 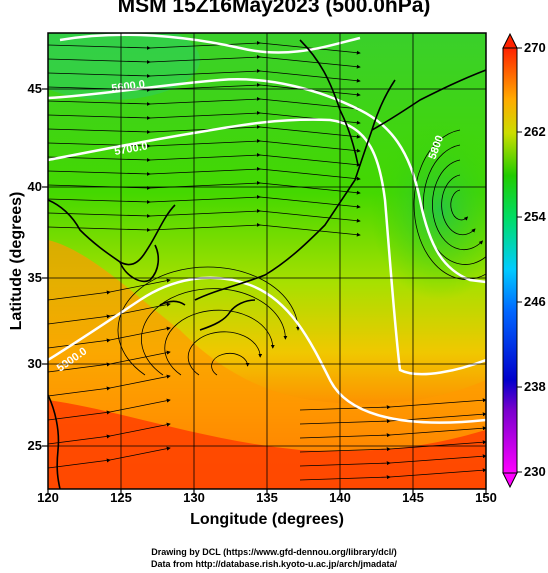 I want to click on x-tick-130: 130, so click(x=194, y=497).